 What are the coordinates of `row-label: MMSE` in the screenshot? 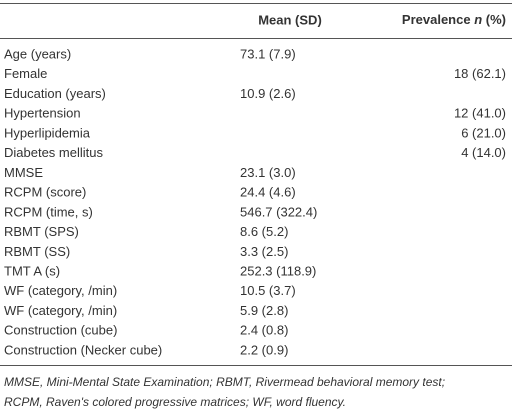 It's located at (23, 172).